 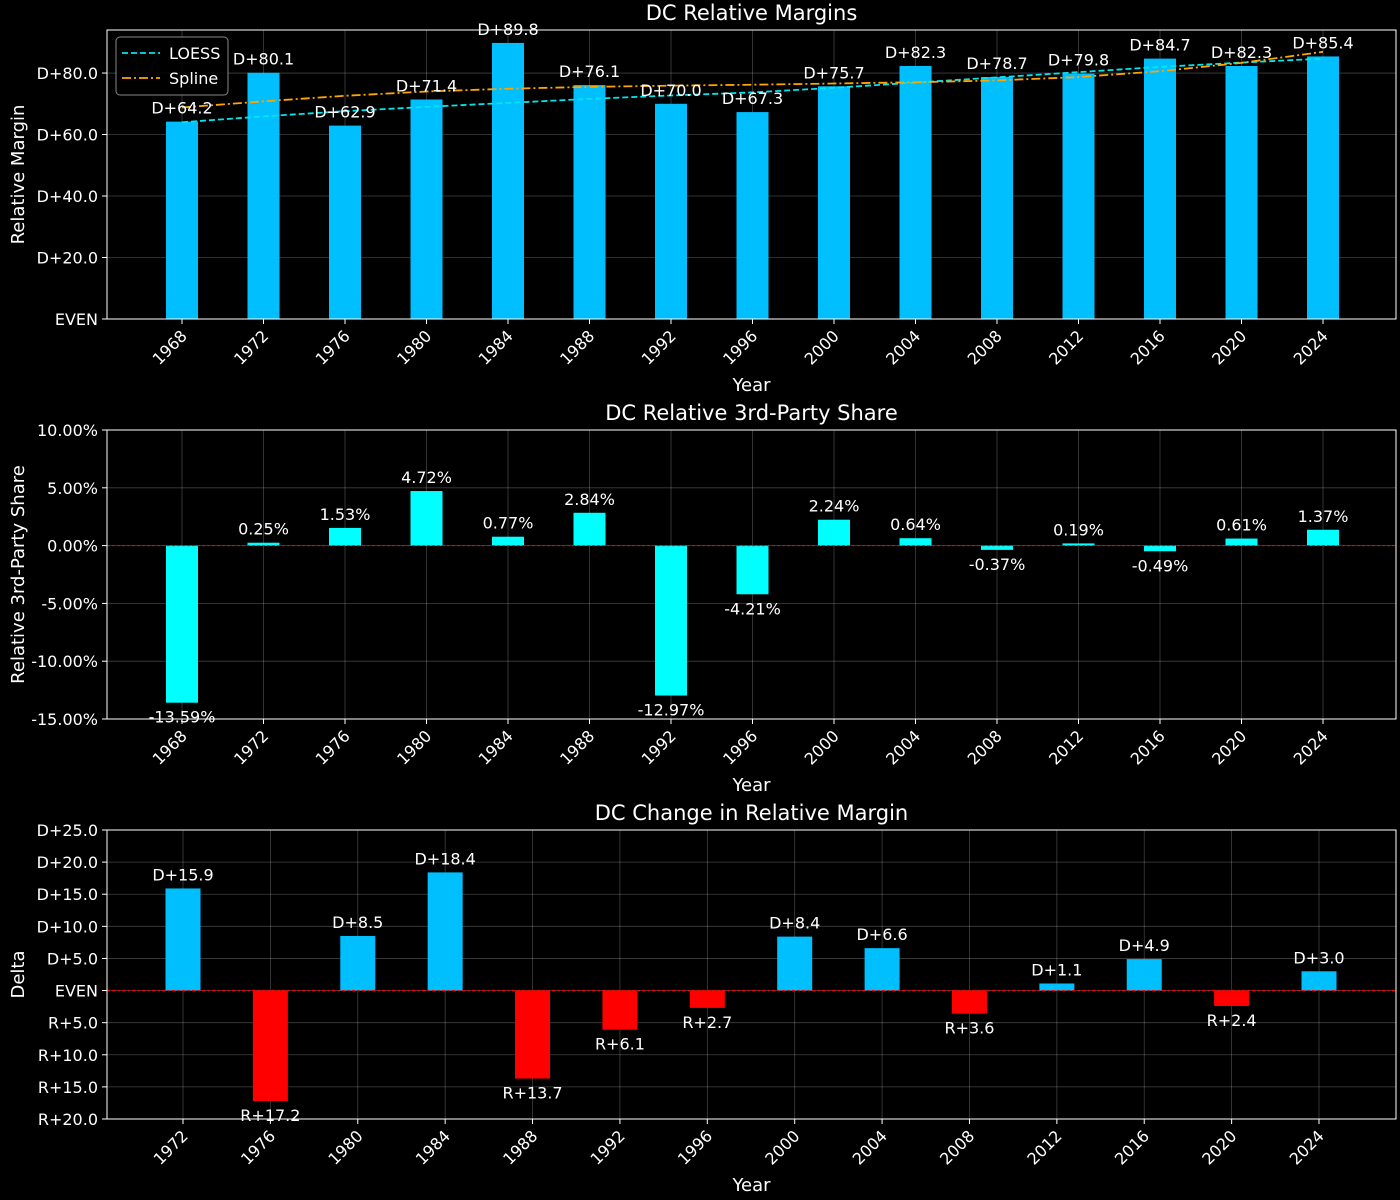 I want to click on y-axis-label: Relative 3rd-Party Share, so click(x=18, y=574).